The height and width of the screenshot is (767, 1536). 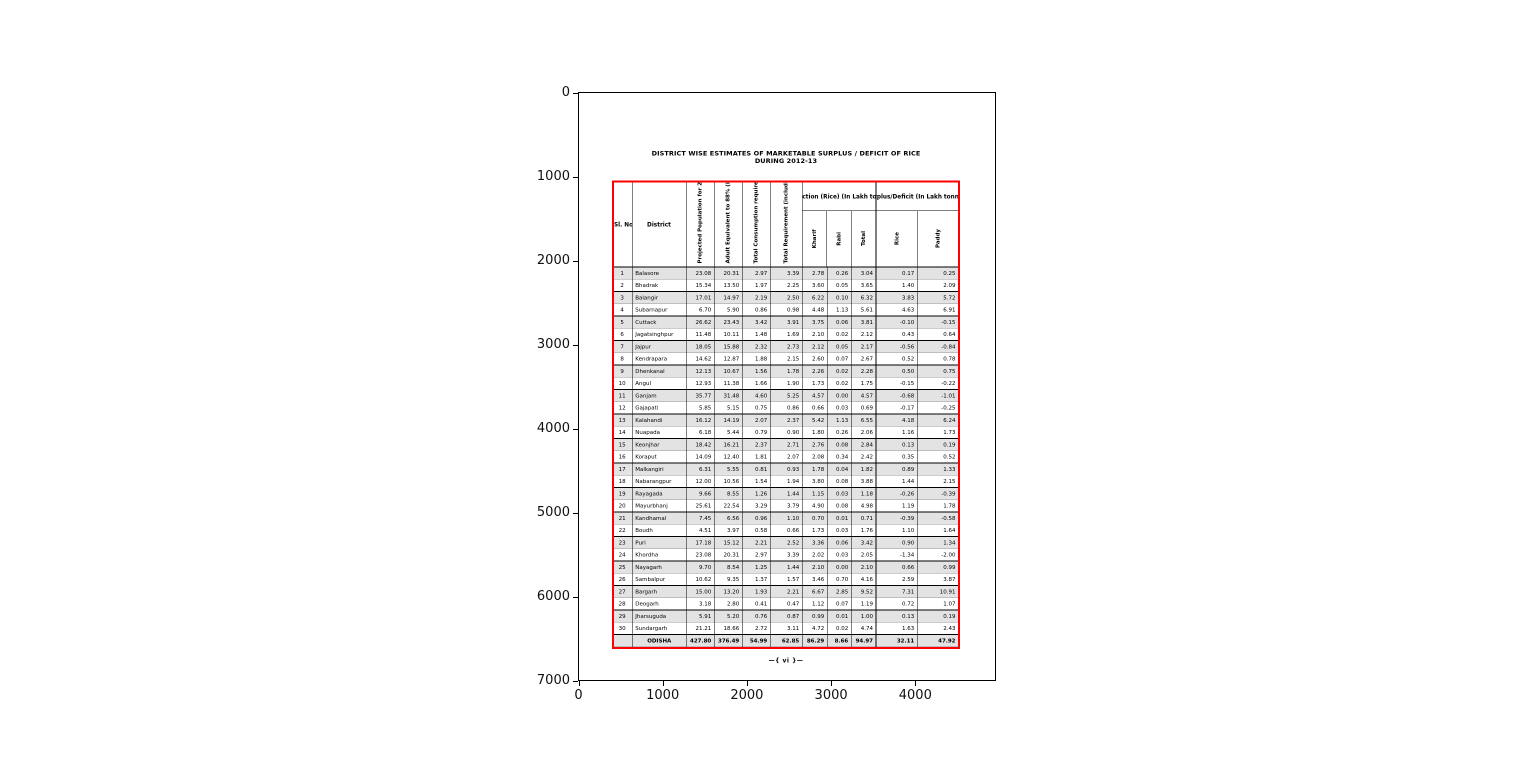 What do you see at coordinates (755, 346) in the screenshot?
I see `table-cell: 2.32` at bounding box center [755, 346].